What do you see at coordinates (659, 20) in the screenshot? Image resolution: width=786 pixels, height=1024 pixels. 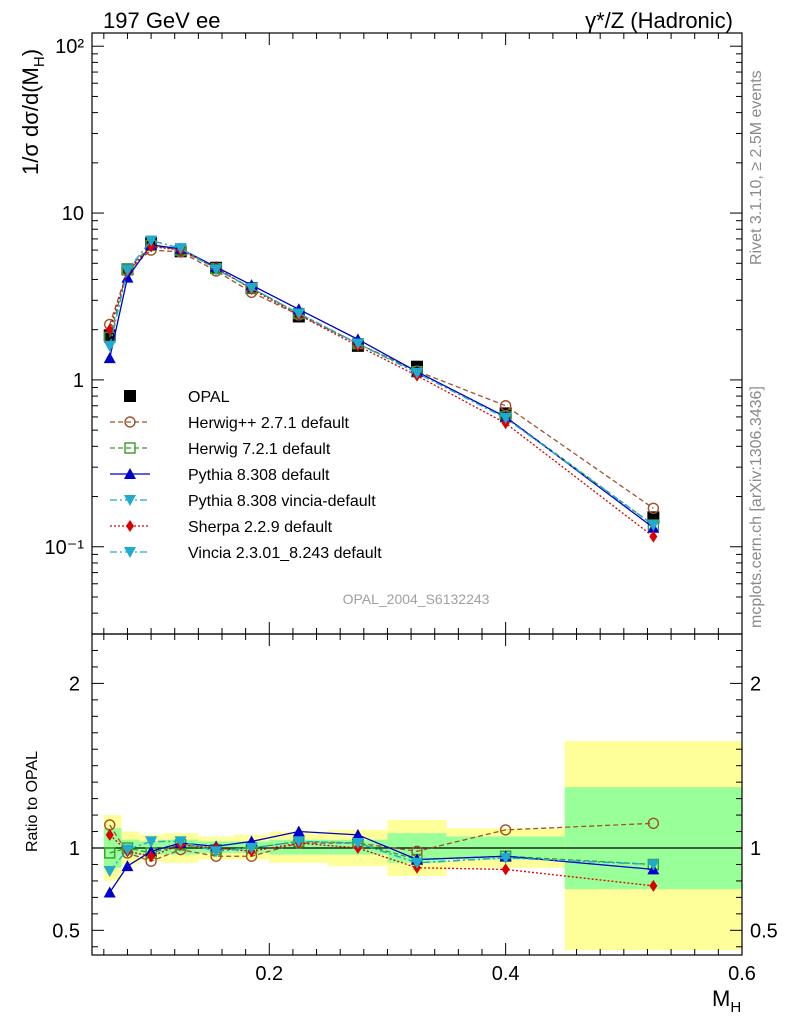 I see `header-right: γ*/Z (Hadronic)` at bounding box center [659, 20].